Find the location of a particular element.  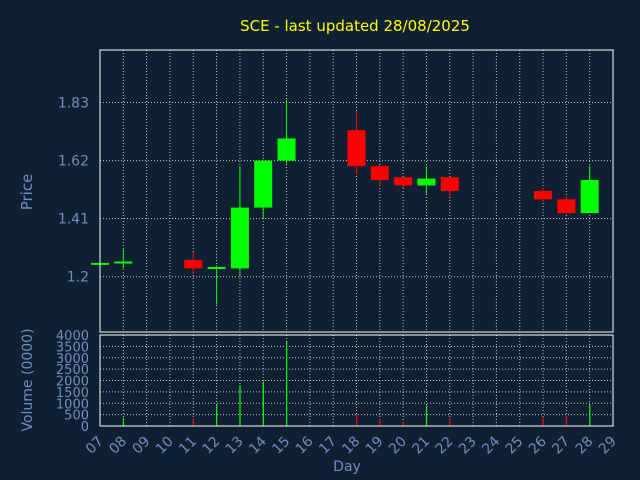

x-tick-label: 24 is located at coordinates (491, 445).